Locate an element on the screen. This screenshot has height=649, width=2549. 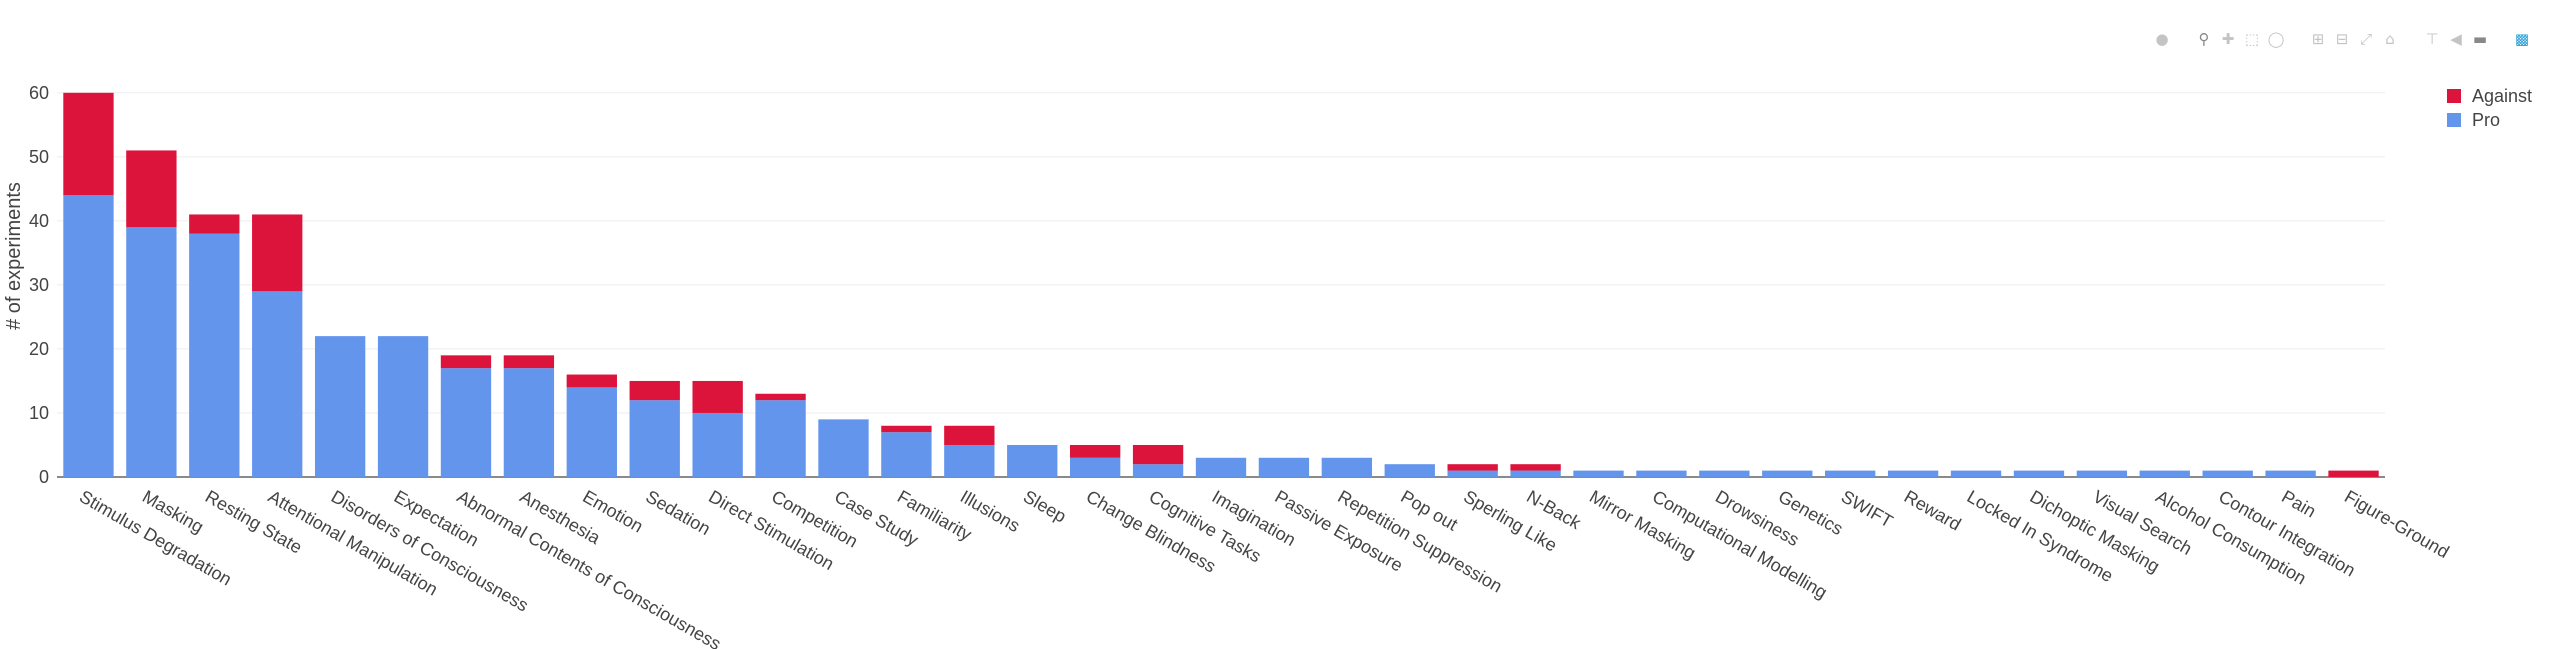
y-tick-label: 40 is located at coordinates (39, 221).